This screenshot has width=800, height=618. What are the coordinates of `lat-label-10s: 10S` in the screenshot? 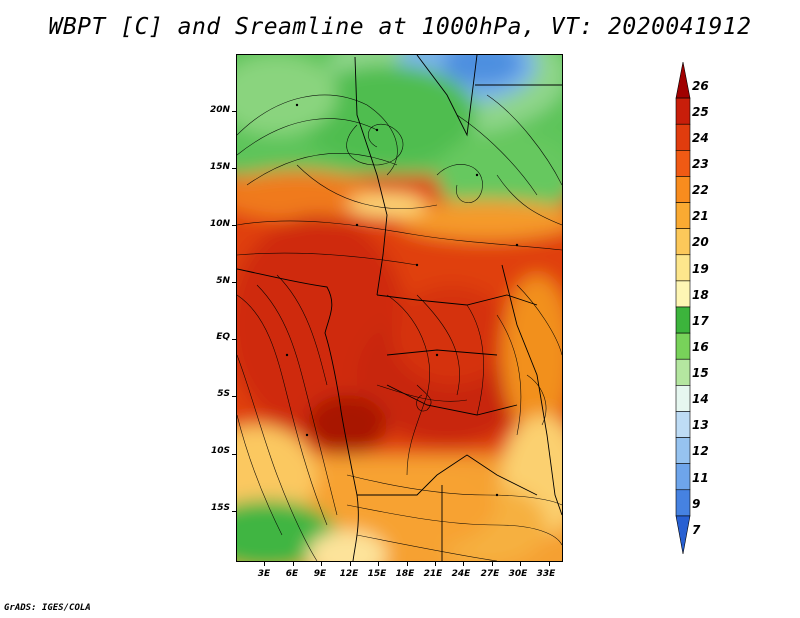 It's located at (220, 451).